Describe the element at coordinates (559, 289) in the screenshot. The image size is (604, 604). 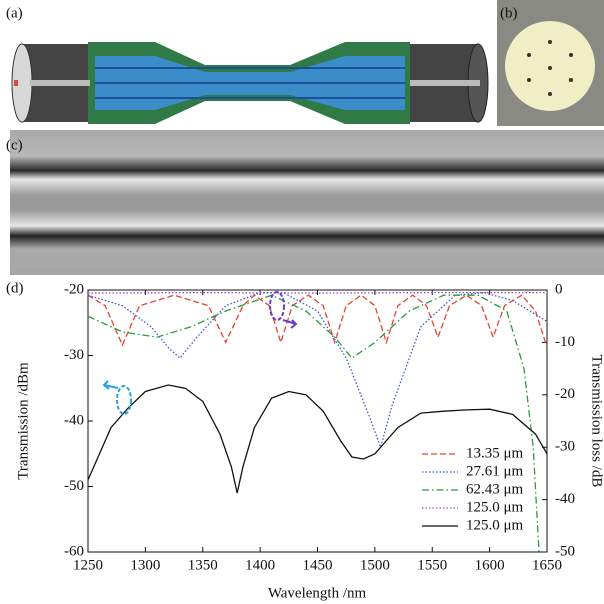
I see `y2-tick-label: 0` at that location.